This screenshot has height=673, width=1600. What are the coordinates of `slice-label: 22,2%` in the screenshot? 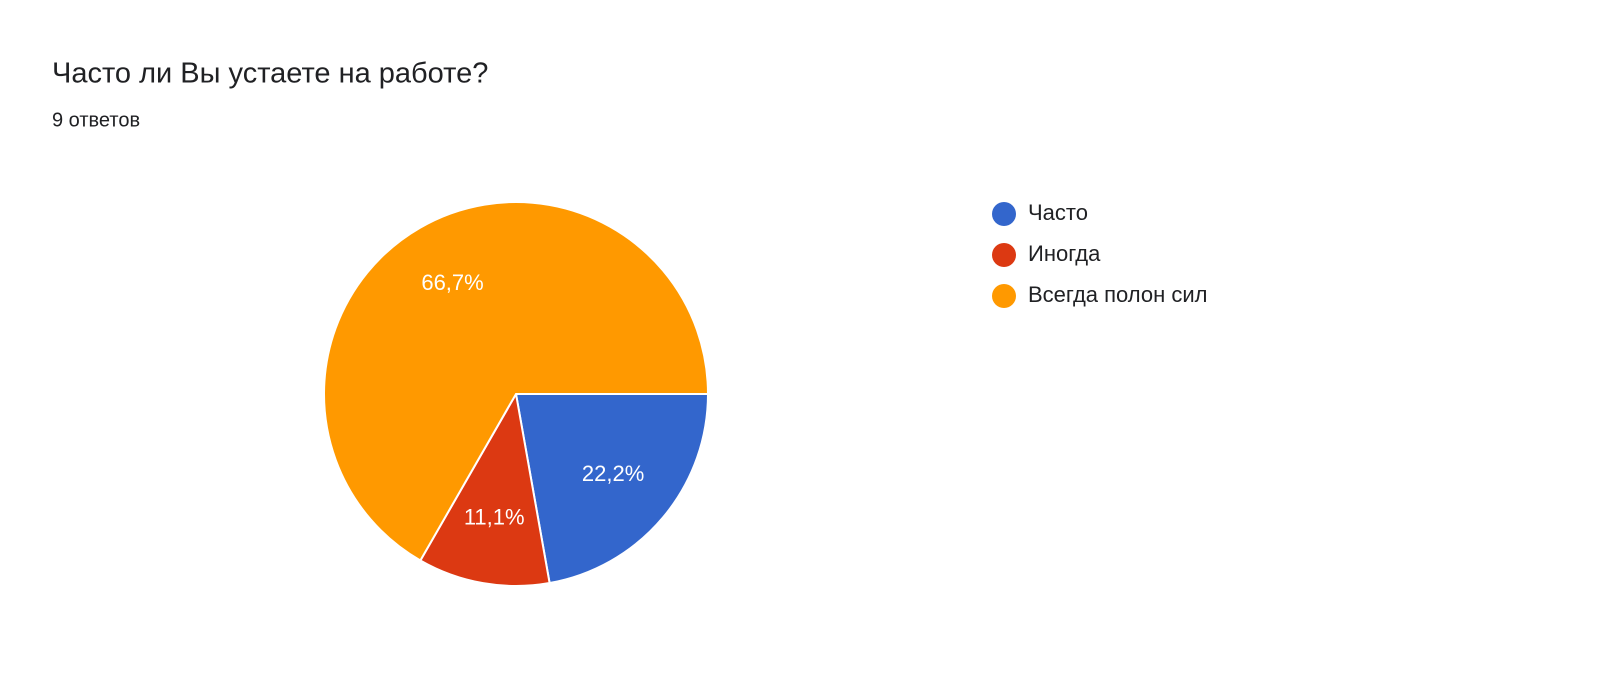 It's located at (613, 473).